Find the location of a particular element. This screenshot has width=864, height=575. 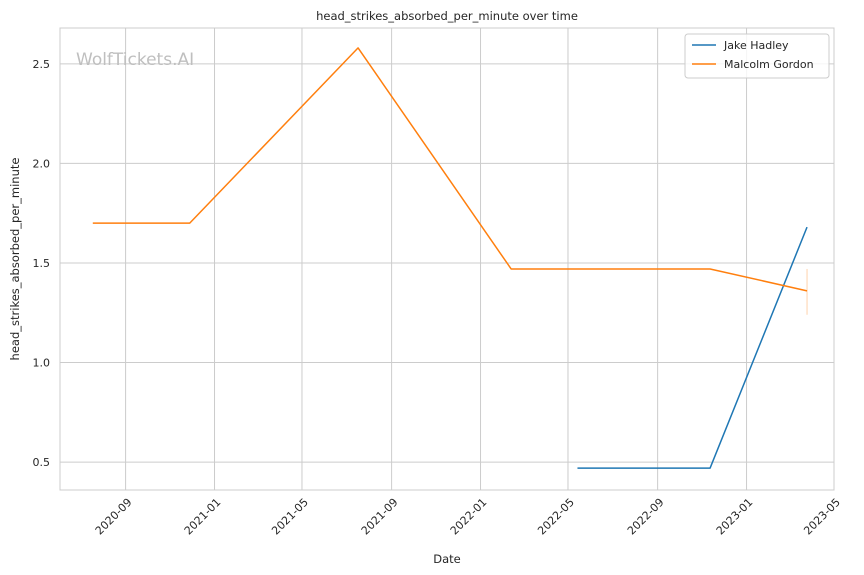

x-axis-label: Date is located at coordinates (447, 559).